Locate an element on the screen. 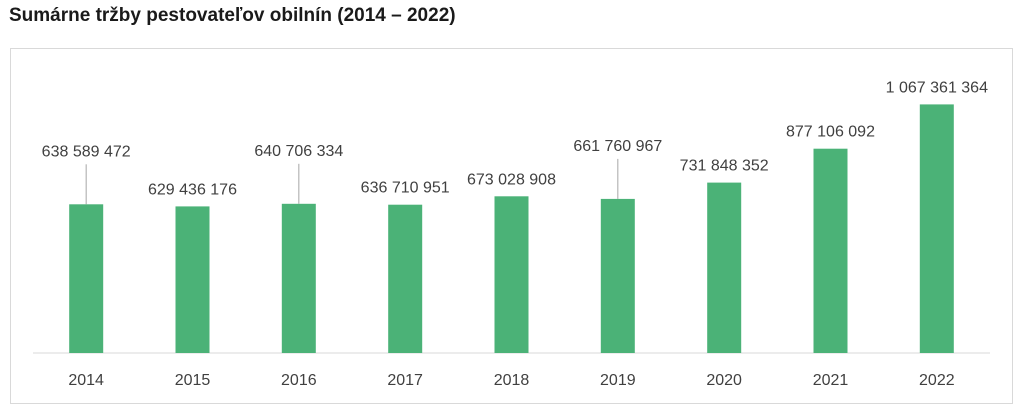  data-label-2020: 731 848 352 is located at coordinates (724, 166).